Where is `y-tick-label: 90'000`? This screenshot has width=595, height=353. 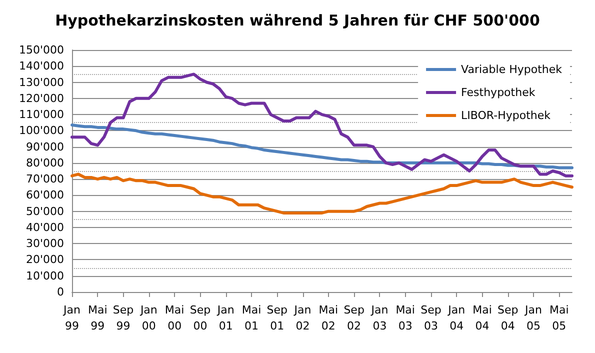
y-tick-label: 90'000 is located at coordinates (45, 147).